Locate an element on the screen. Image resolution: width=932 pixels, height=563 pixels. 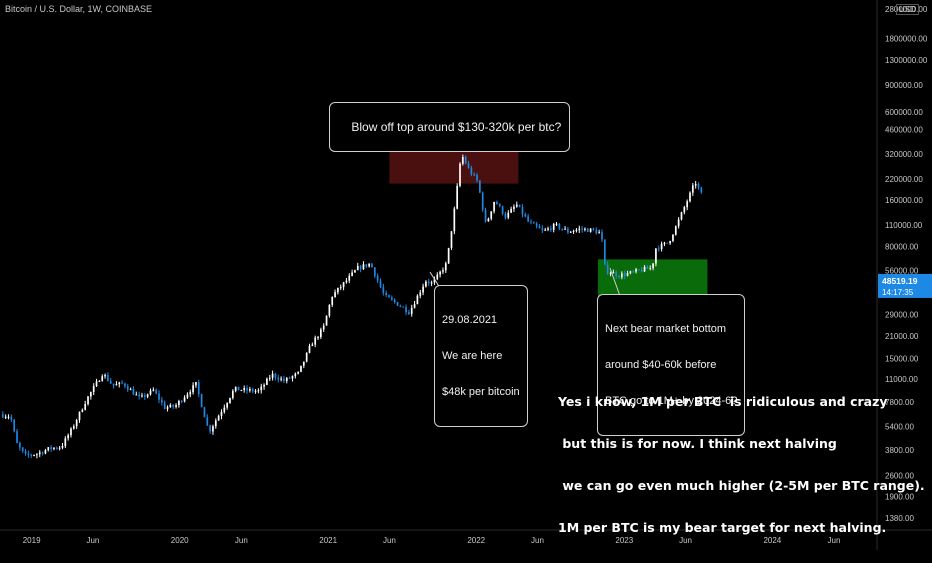
currency-label: USD is located at coordinates (907, 9).